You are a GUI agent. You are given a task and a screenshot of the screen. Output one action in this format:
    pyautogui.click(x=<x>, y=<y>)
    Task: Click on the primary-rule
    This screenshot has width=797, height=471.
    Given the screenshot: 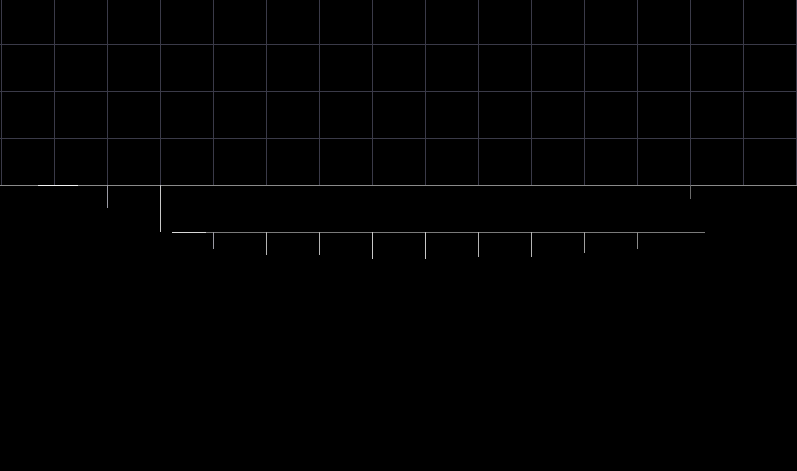 What is the action you would take?
    pyautogui.click(x=398, y=185)
    